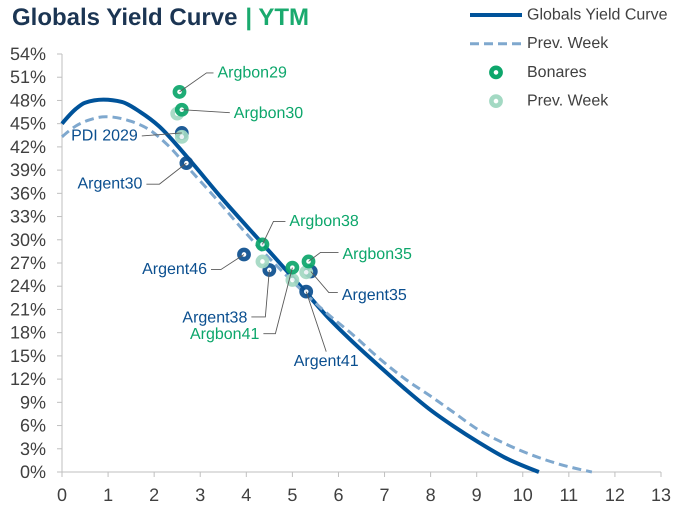 The height and width of the screenshot is (509, 673). I want to click on annotation: Argbon35, so click(377, 254).